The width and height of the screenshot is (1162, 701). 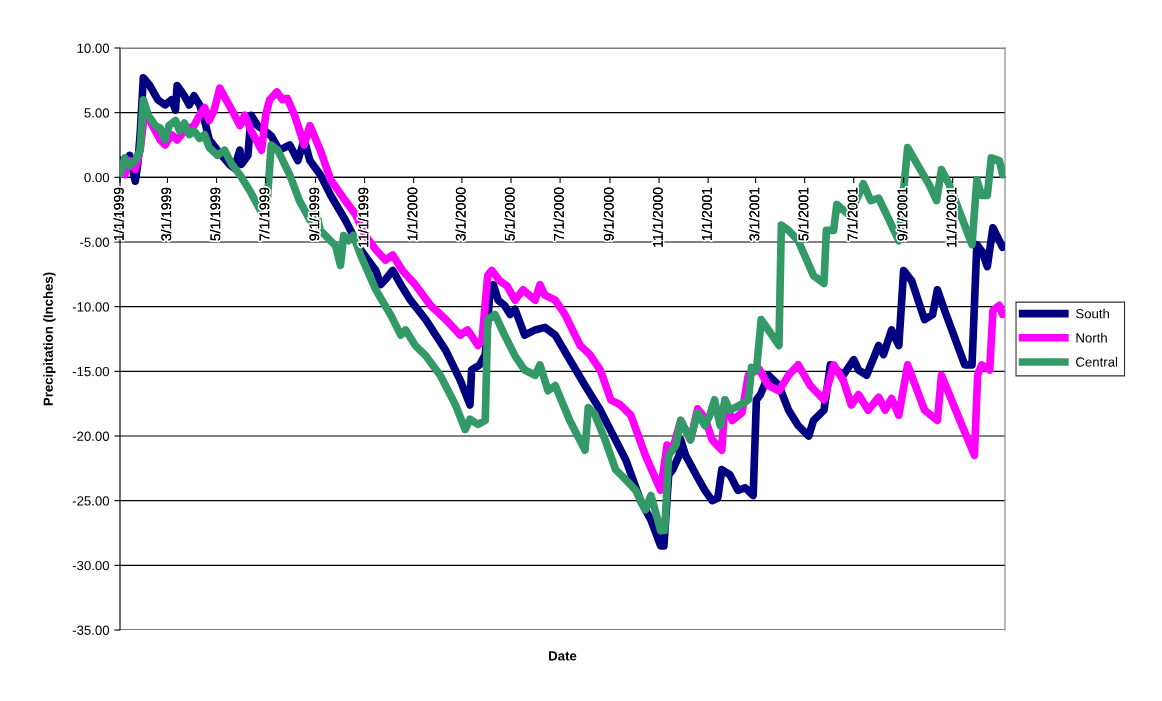 I want to click on legend-label: South, so click(x=1093, y=313).